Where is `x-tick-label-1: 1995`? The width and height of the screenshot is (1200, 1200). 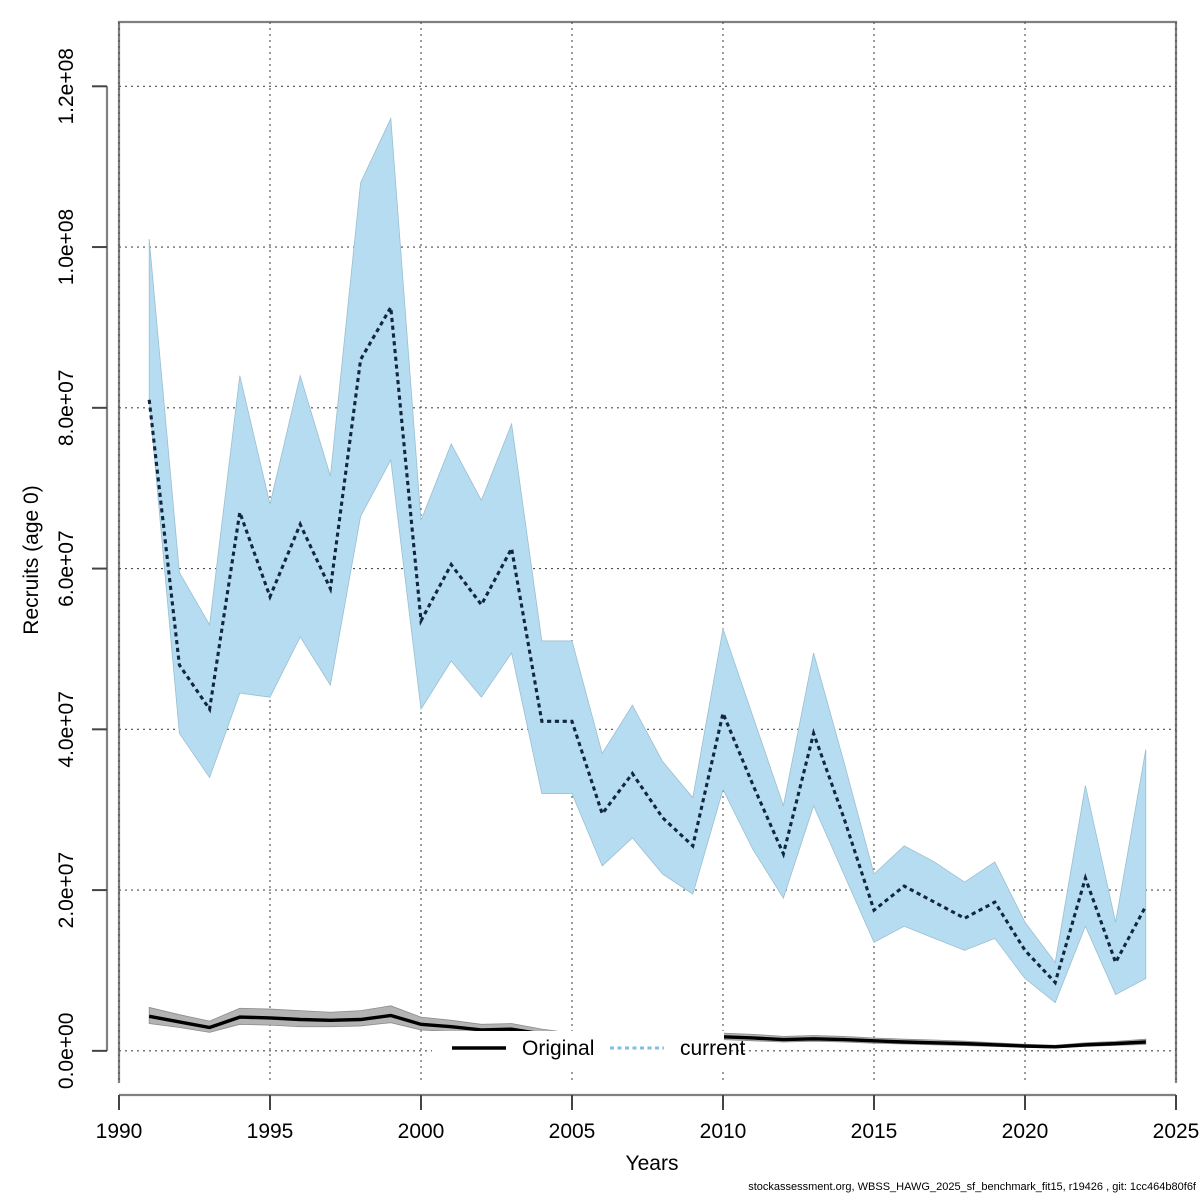 x-tick-label-1: 1995 is located at coordinates (270, 1131).